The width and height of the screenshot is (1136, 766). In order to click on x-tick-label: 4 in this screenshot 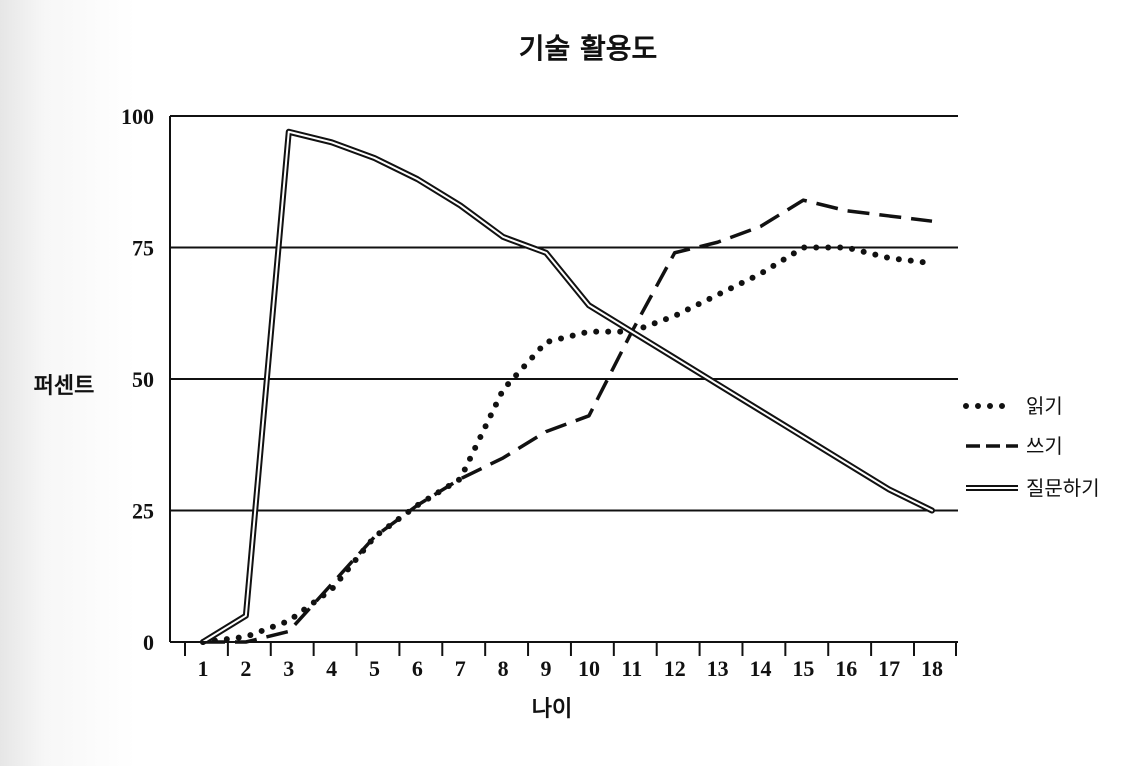, I will do `click(331, 668)`.